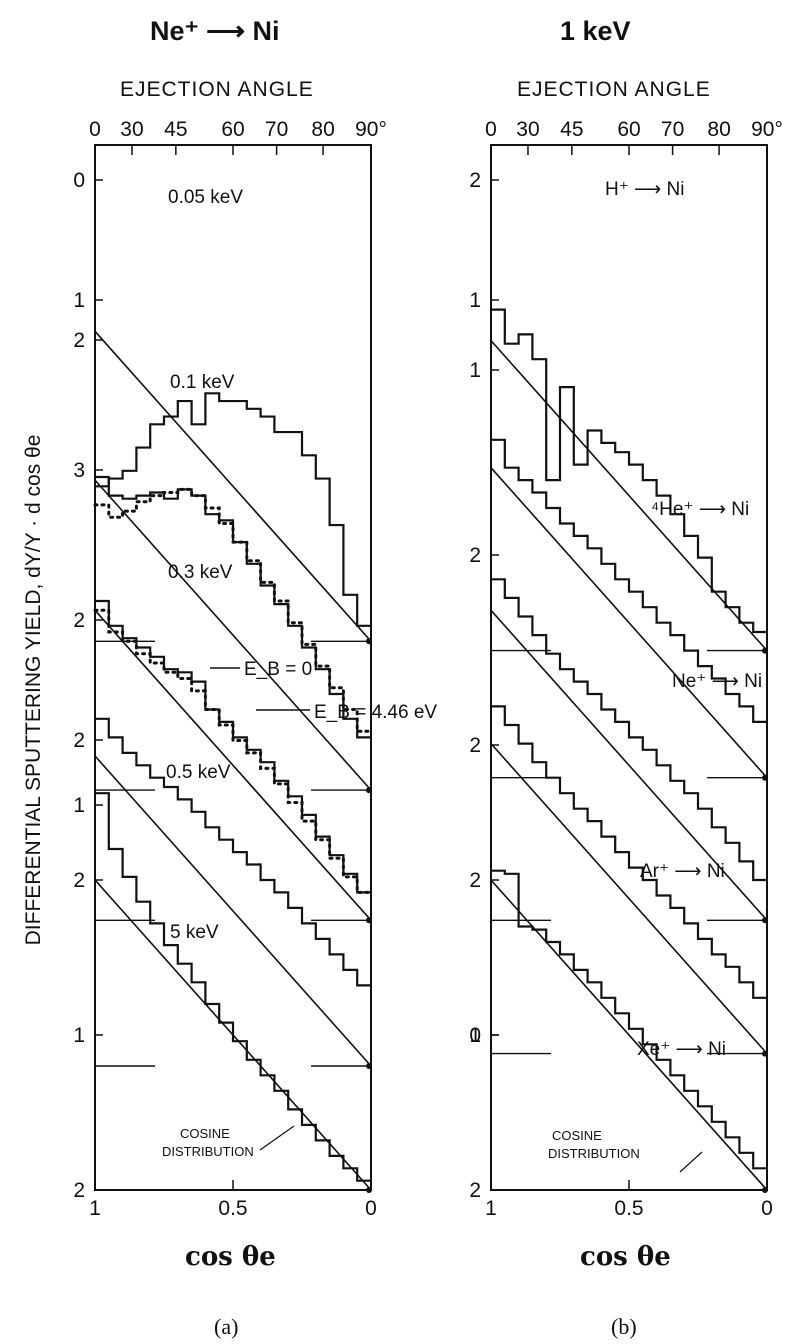 This screenshot has width=803, height=1344. Describe the element at coordinates (475, 370) in the screenshot. I see `y-tick-label-b-5: 1` at that location.